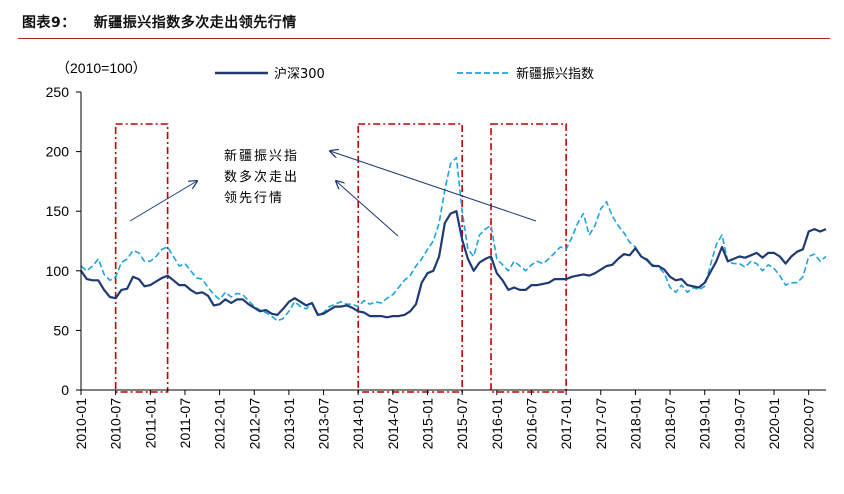  What do you see at coordinates (261, 177) in the screenshot?
I see `annotation-line-2: 数多次走出` at bounding box center [261, 177].